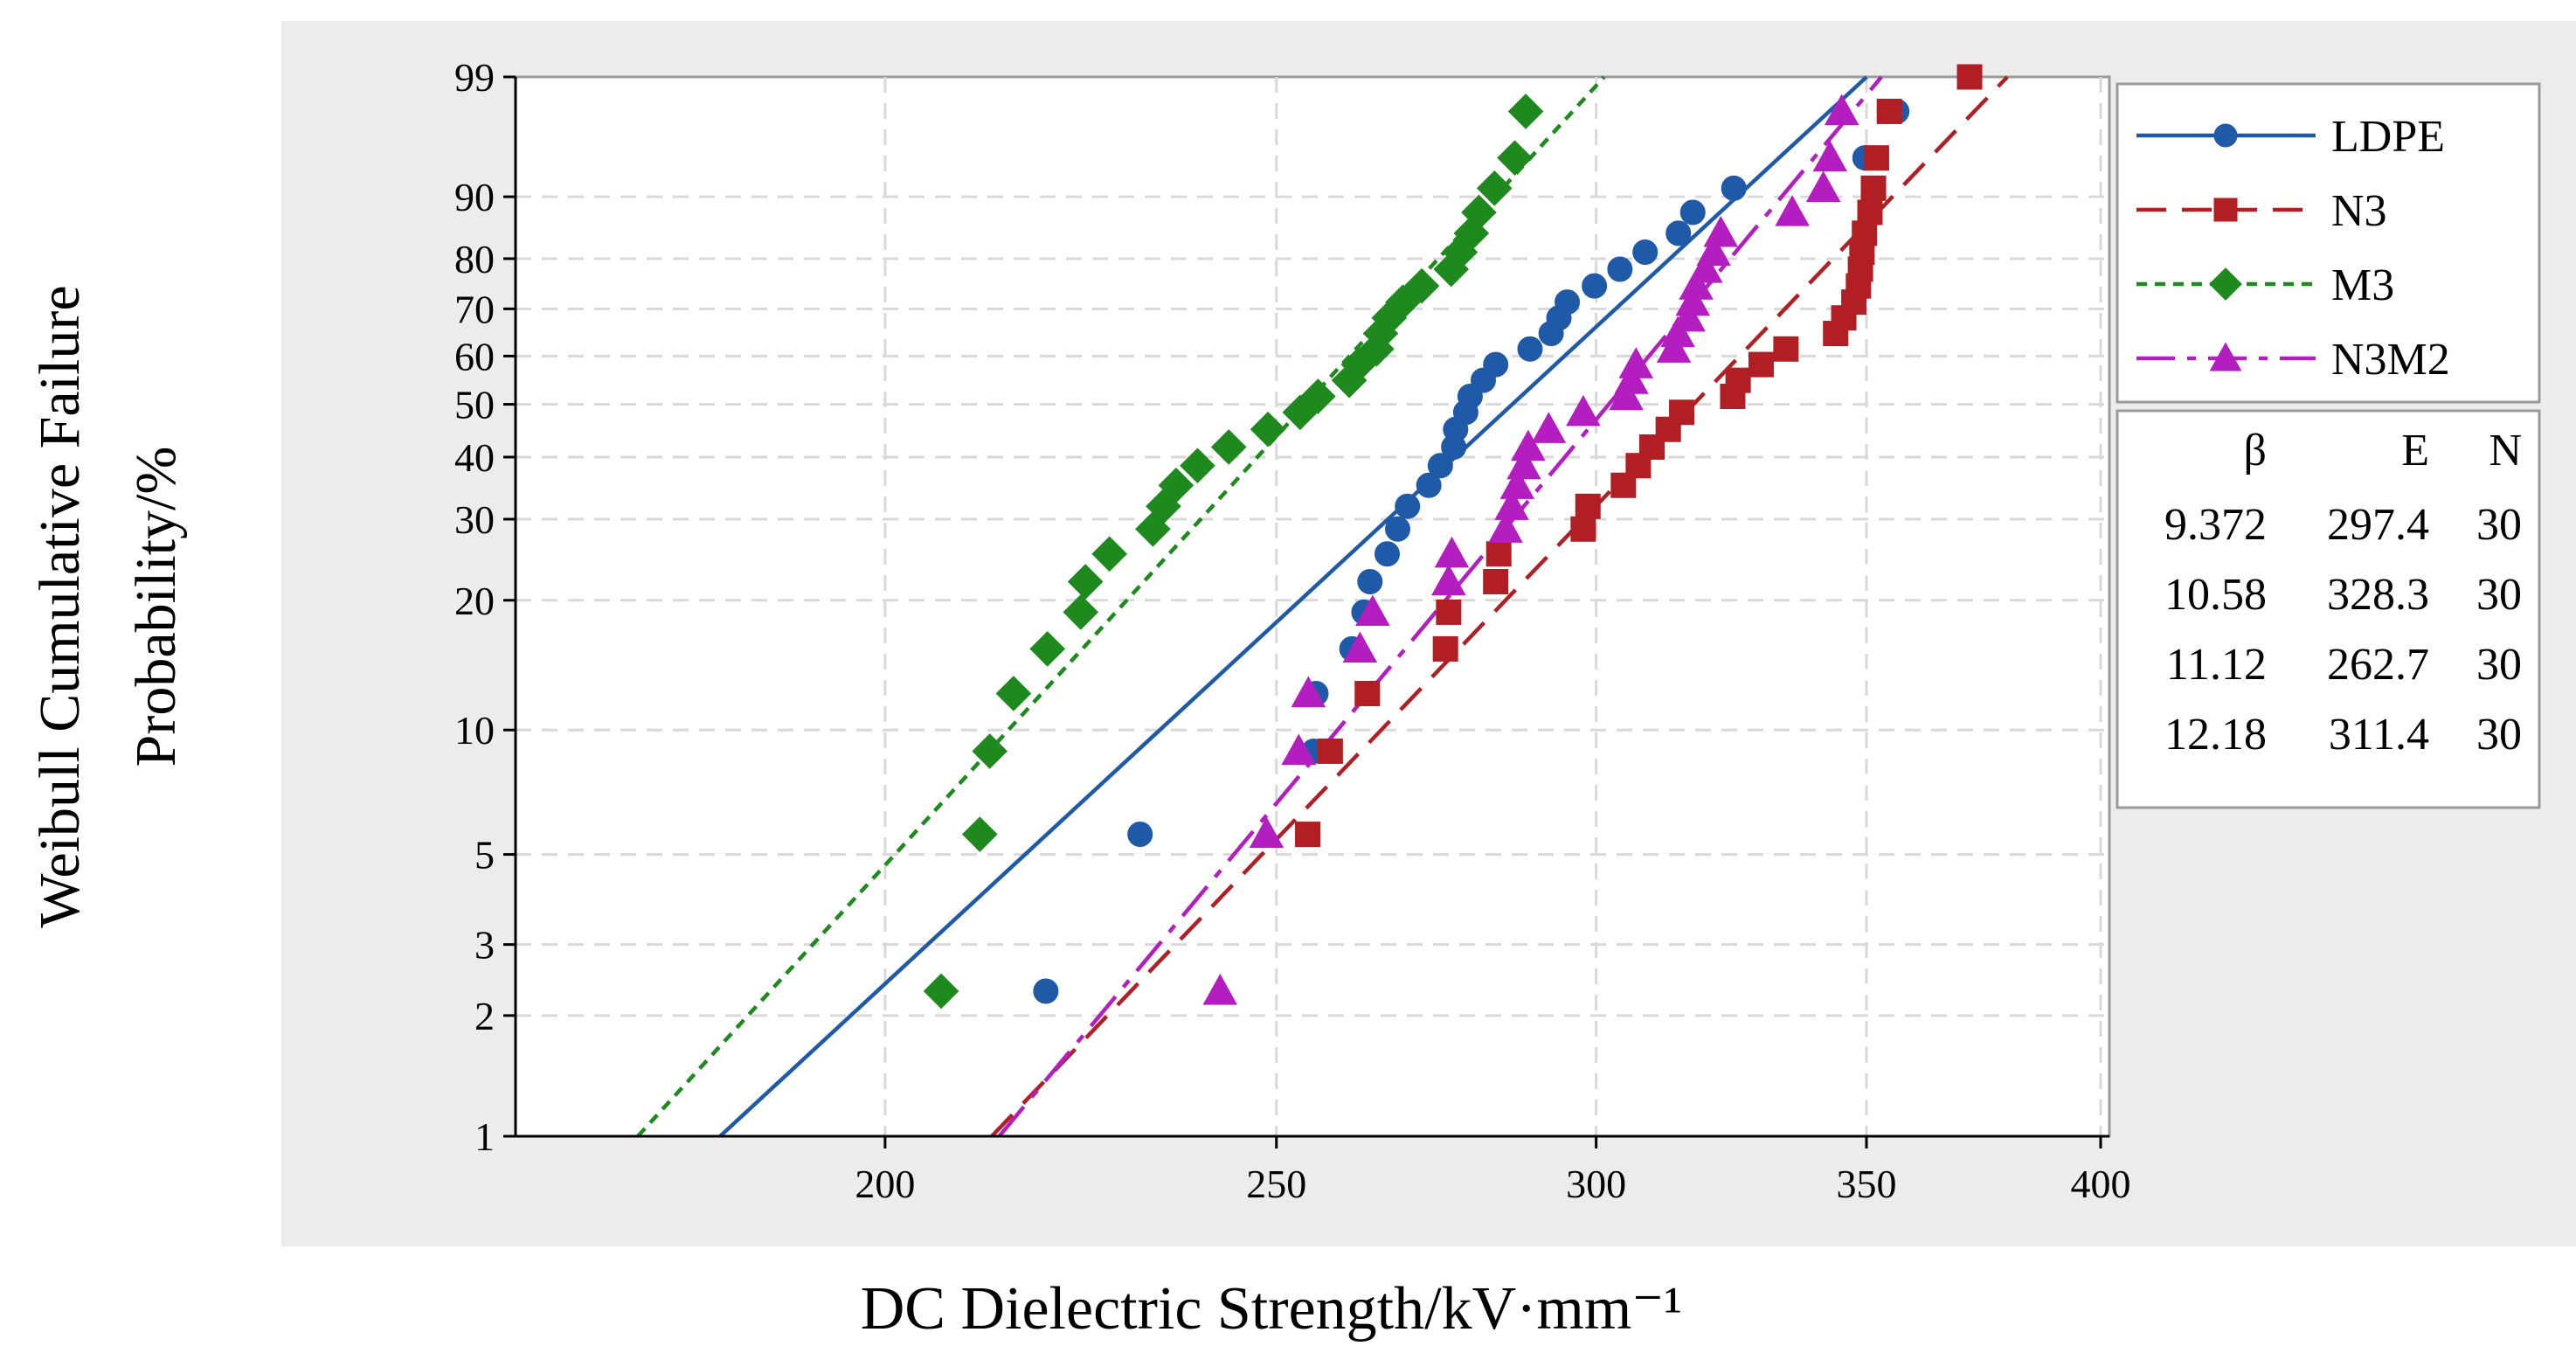  I want to click on stats-header-beta: β, so click(2255, 450).